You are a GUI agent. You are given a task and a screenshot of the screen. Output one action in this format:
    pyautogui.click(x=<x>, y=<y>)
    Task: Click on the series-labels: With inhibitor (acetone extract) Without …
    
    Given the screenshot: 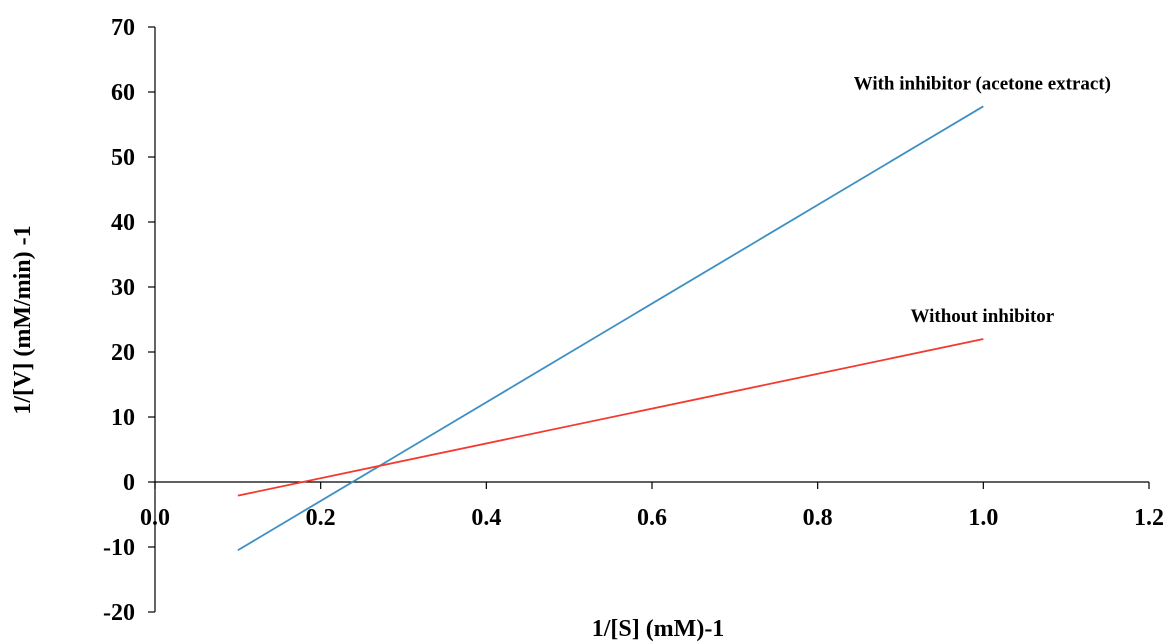 What is the action you would take?
    pyautogui.click(x=982, y=200)
    